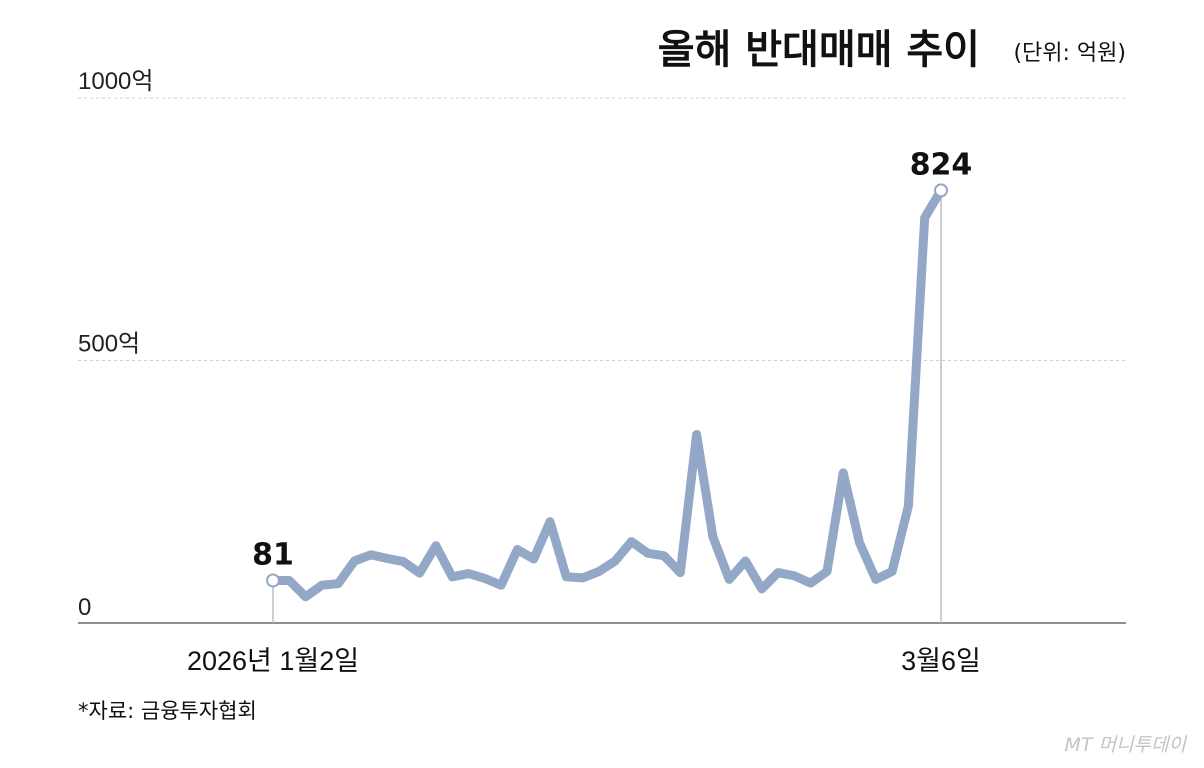 Image resolution: width=1204 pixels, height=768 pixels. I want to click on source-note: *자료: 금융투자협회, so click(167, 711).